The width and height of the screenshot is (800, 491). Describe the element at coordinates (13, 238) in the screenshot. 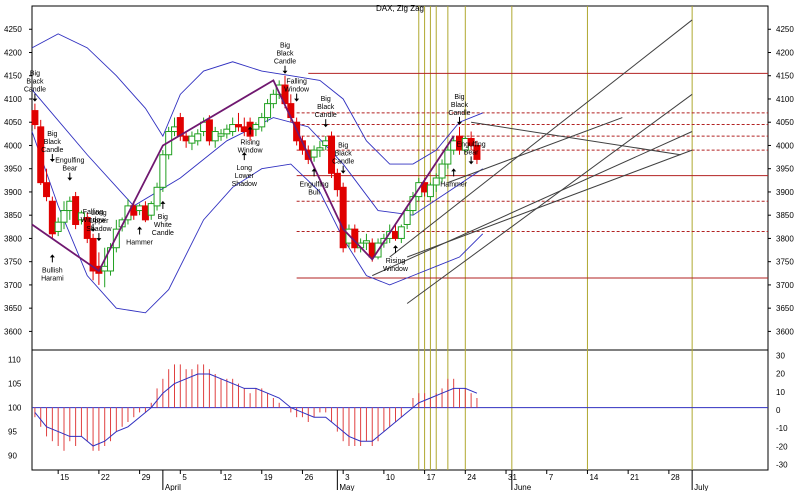

I see `left-y-tick-label: 3800` at that location.